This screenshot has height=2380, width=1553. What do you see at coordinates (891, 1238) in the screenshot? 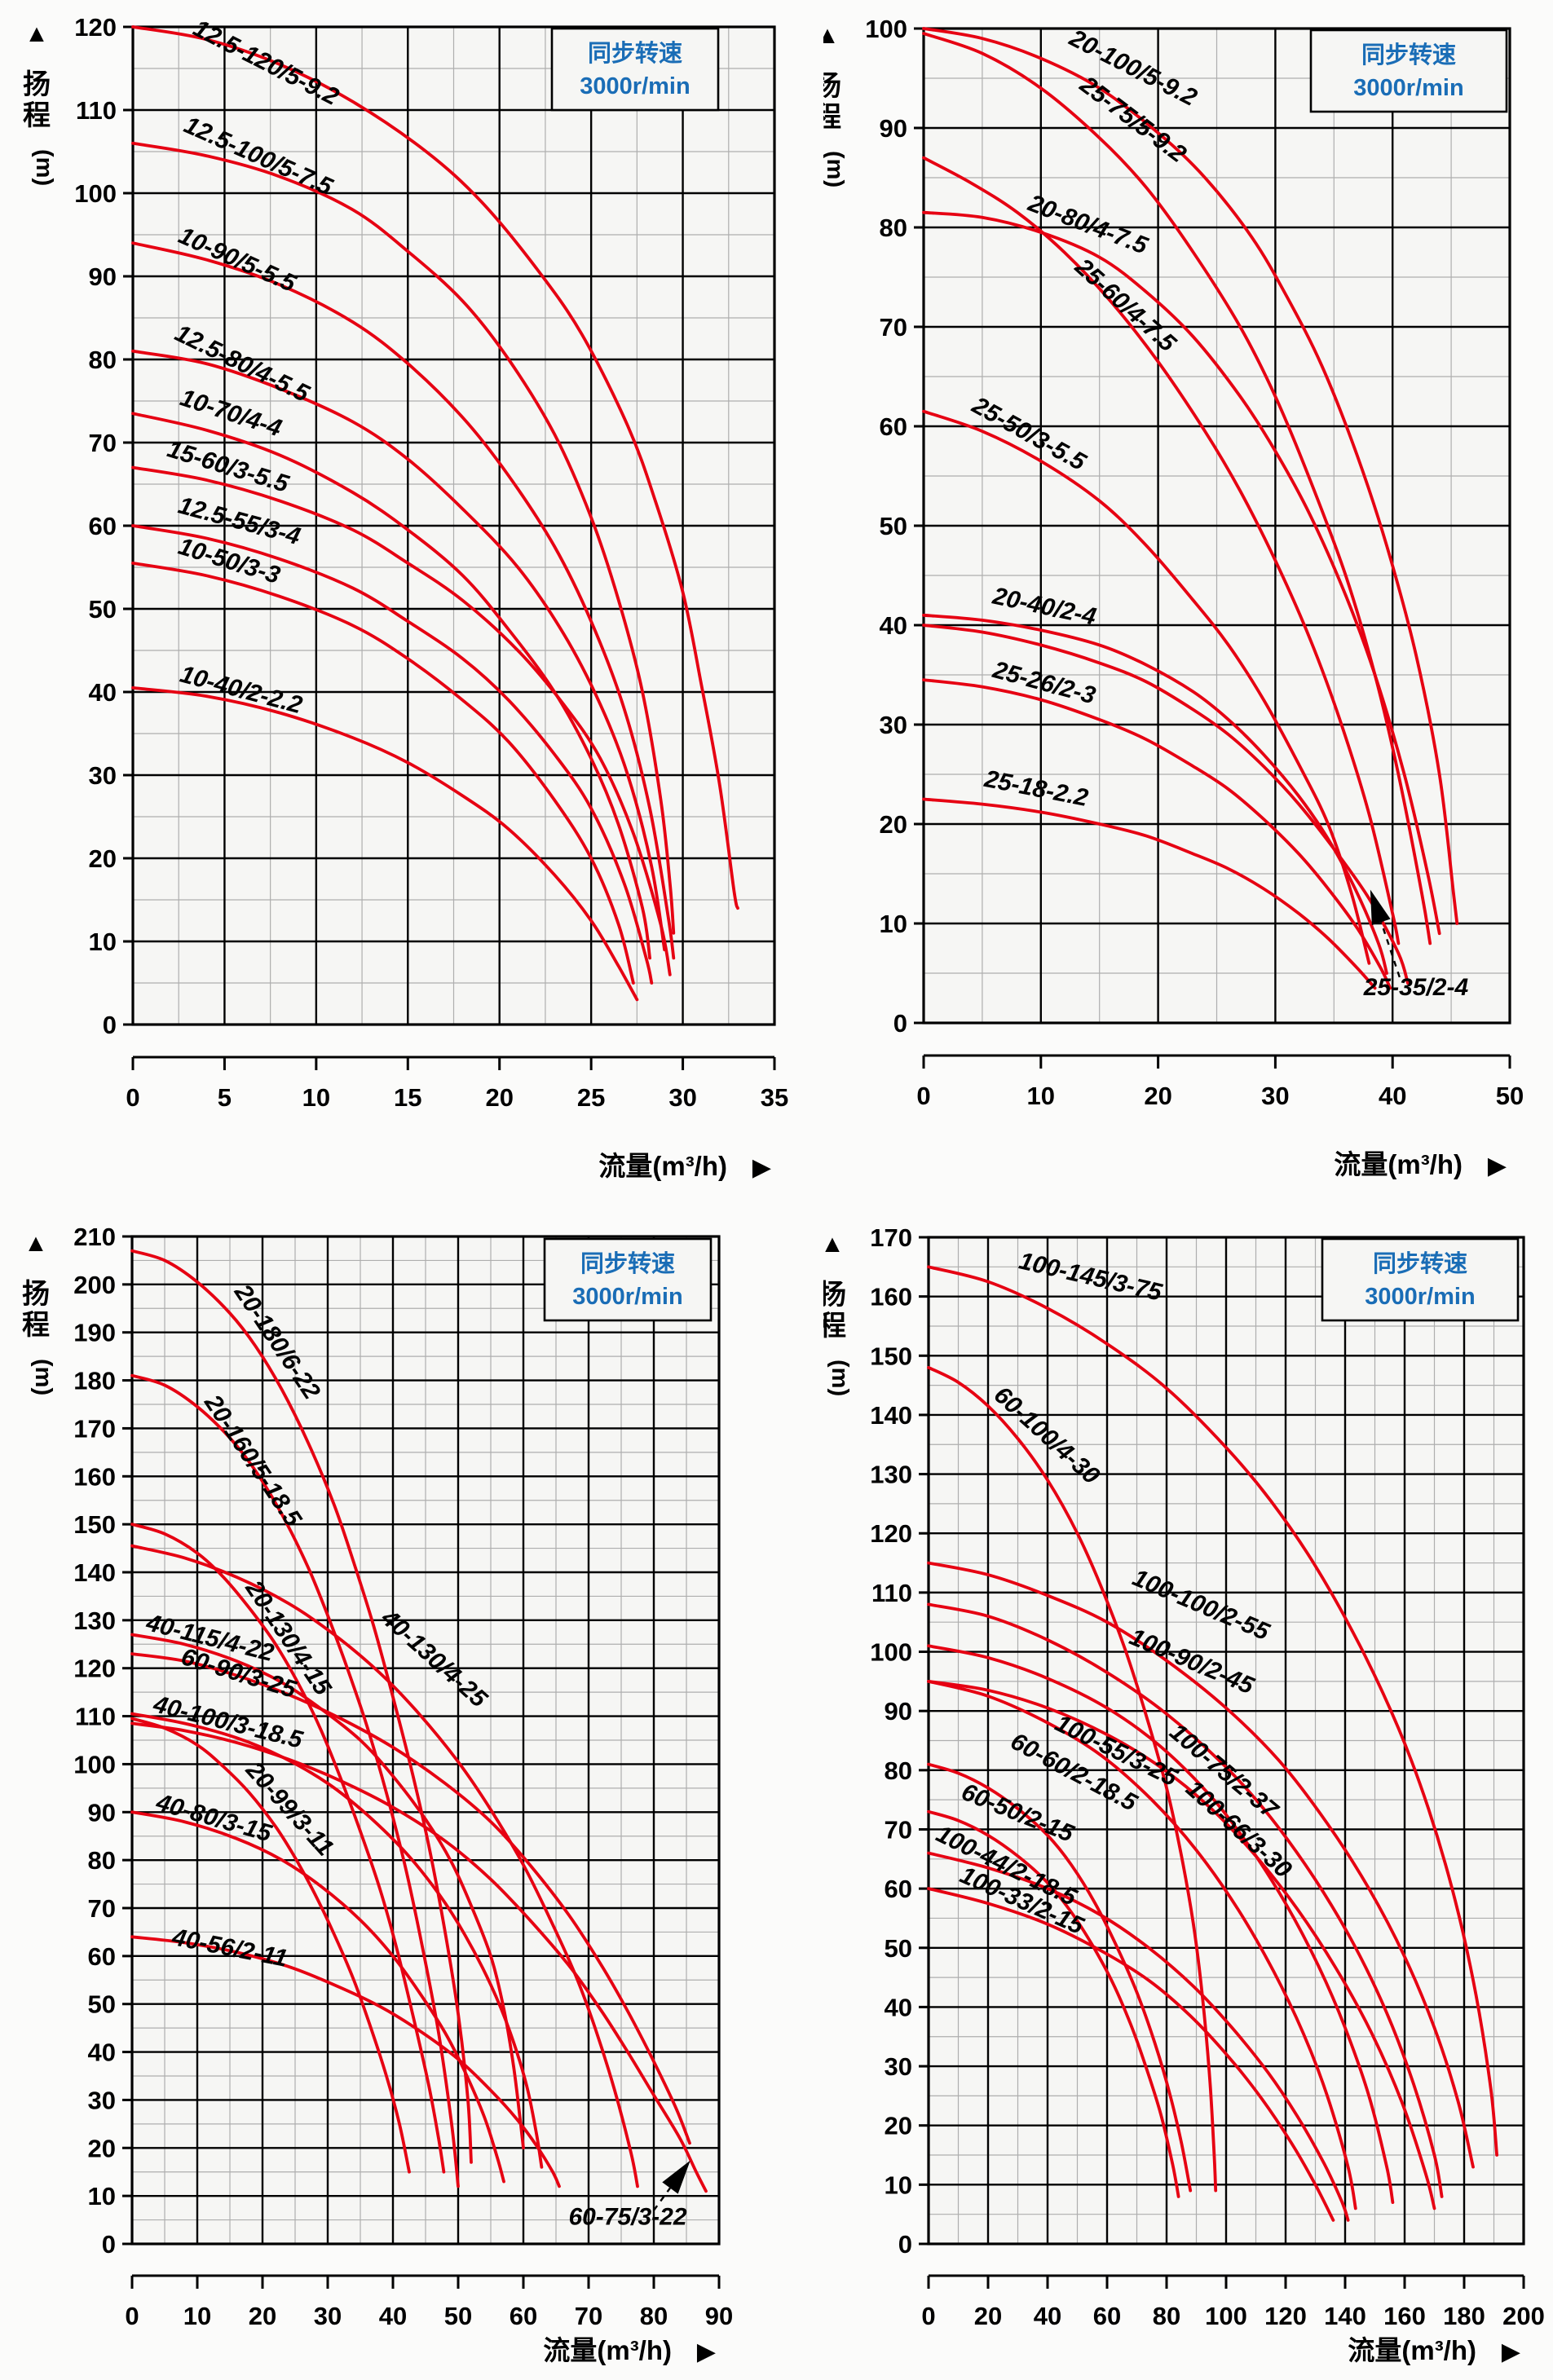
I see `y-tick-label: 170` at bounding box center [891, 1238].